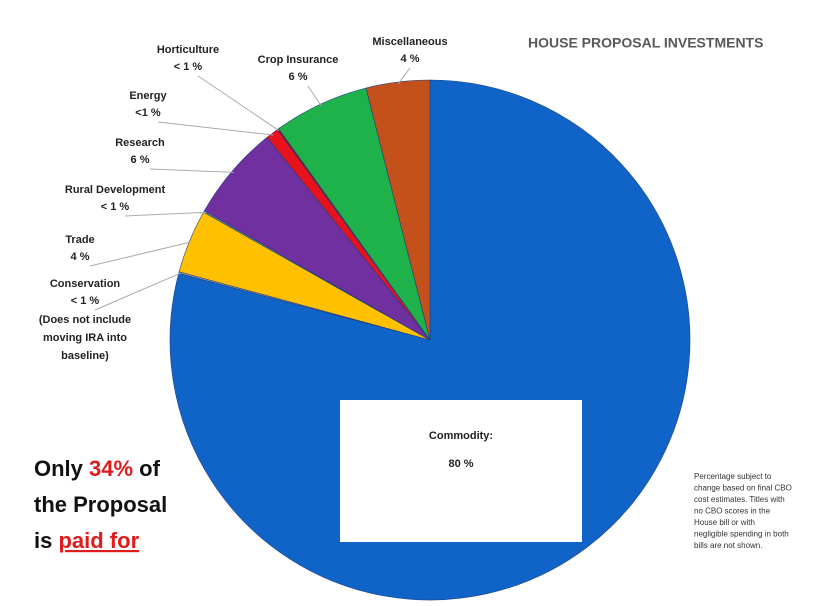 The height and width of the screenshot is (606, 832). I want to click on category-label: Commodity:, so click(461, 436).